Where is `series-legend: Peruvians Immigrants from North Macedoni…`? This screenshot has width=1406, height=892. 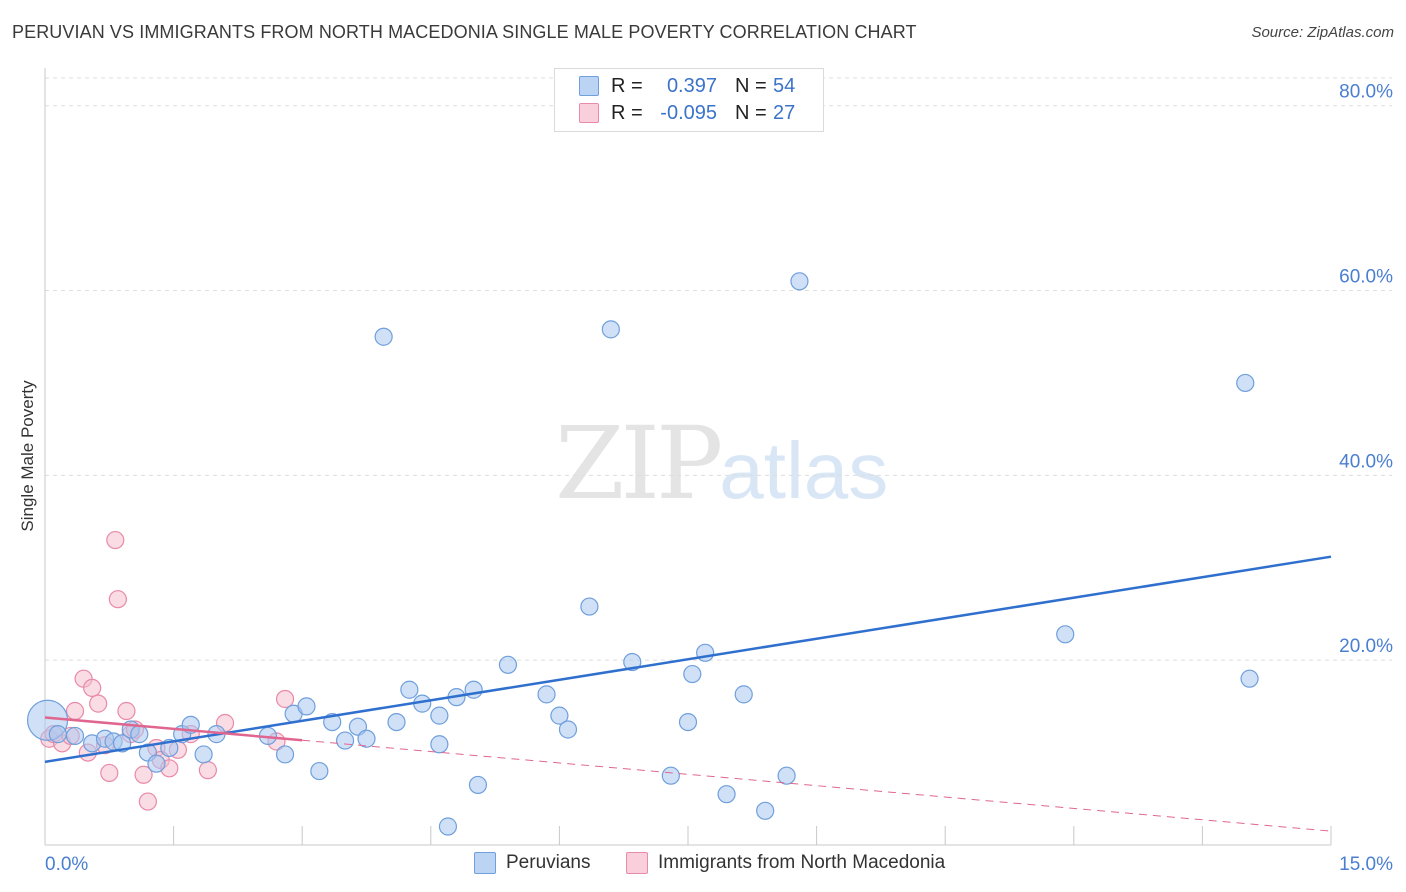 series-legend: Peruvians Immigrants from North Macedoni… is located at coordinates (703, 865).